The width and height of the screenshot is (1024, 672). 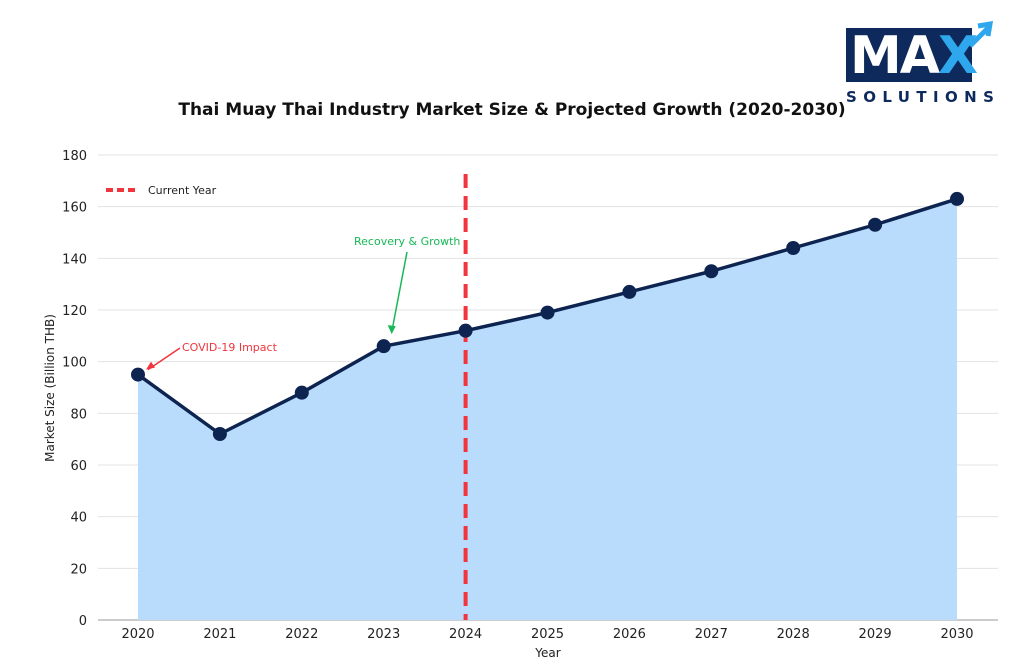 I want to click on recovery-arrow-head, so click(x=391, y=330).